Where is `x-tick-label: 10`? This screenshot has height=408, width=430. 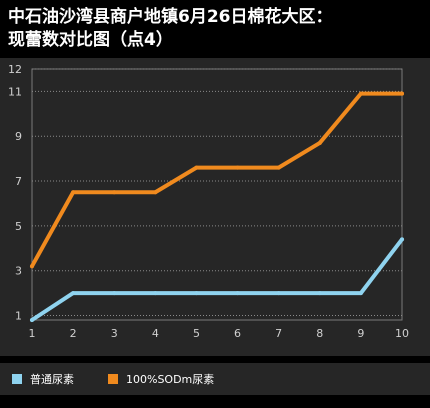
x-tick-label: 10 is located at coordinates (402, 333).